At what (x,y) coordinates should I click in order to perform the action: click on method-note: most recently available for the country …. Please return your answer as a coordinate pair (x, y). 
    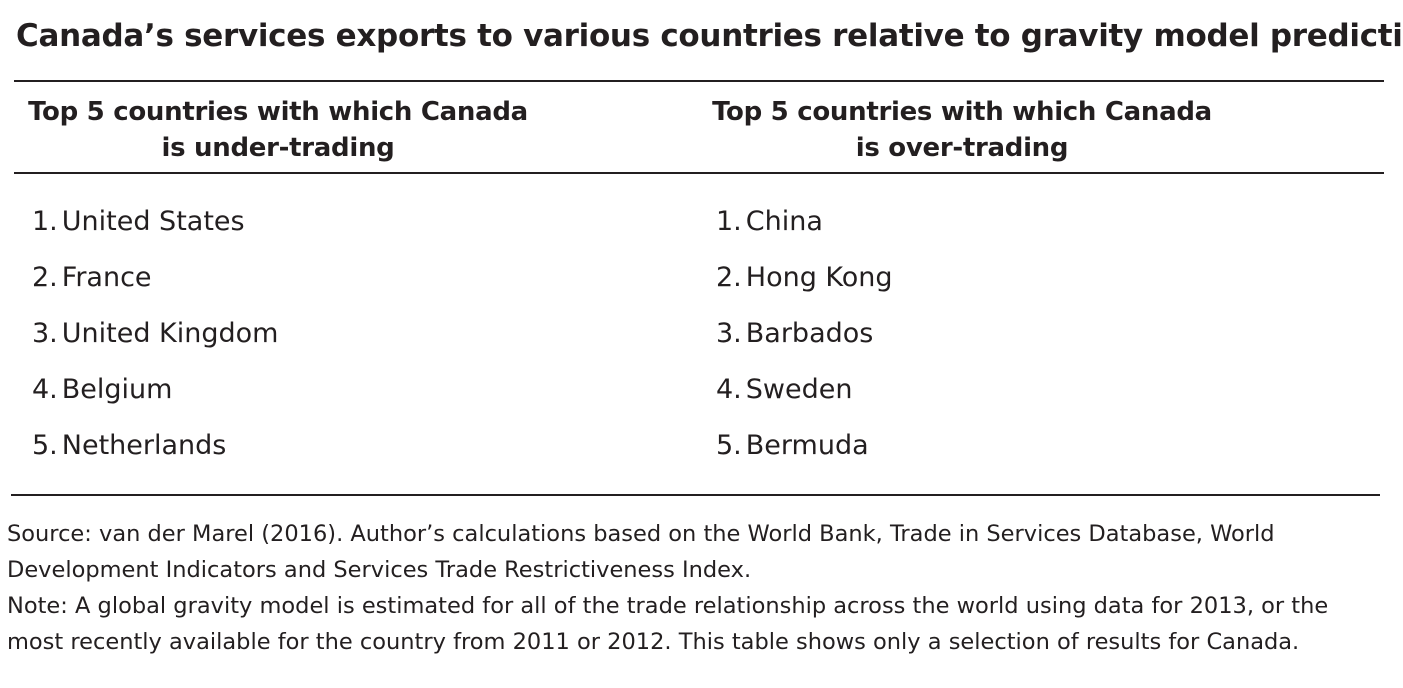
    Looking at the image, I should click on (653, 642).